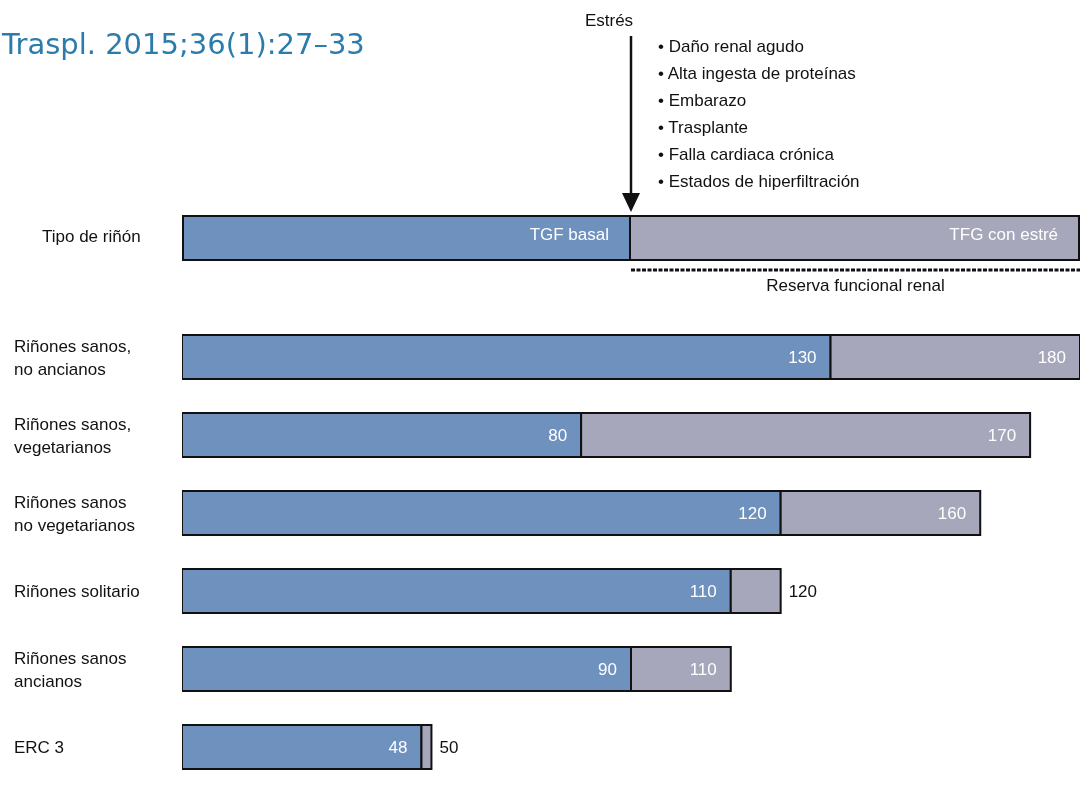 The width and height of the screenshot is (1082, 797). Describe the element at coordinates (1003, 235) in the screenshot. I see `text: TFG con estré` at that location.